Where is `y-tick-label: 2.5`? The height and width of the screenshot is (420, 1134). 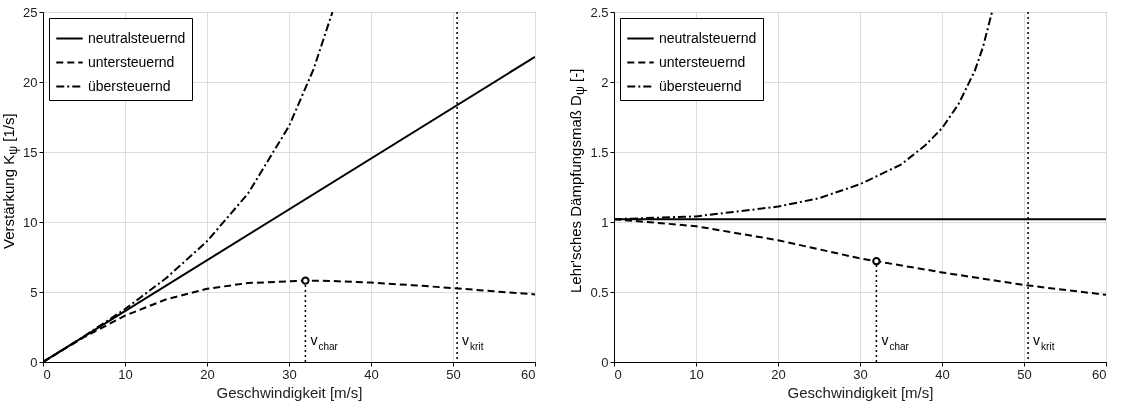 y-tick-label: 2.5 is located at coordinates (599, 12).